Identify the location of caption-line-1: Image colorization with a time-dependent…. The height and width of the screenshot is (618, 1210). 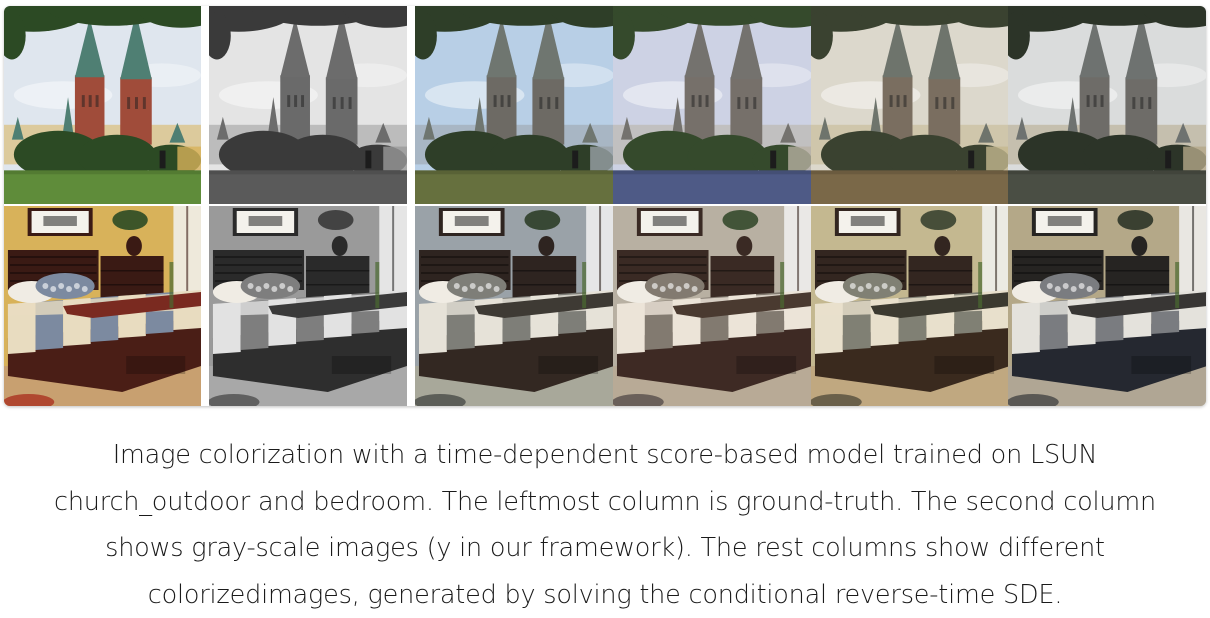
(605, 455).